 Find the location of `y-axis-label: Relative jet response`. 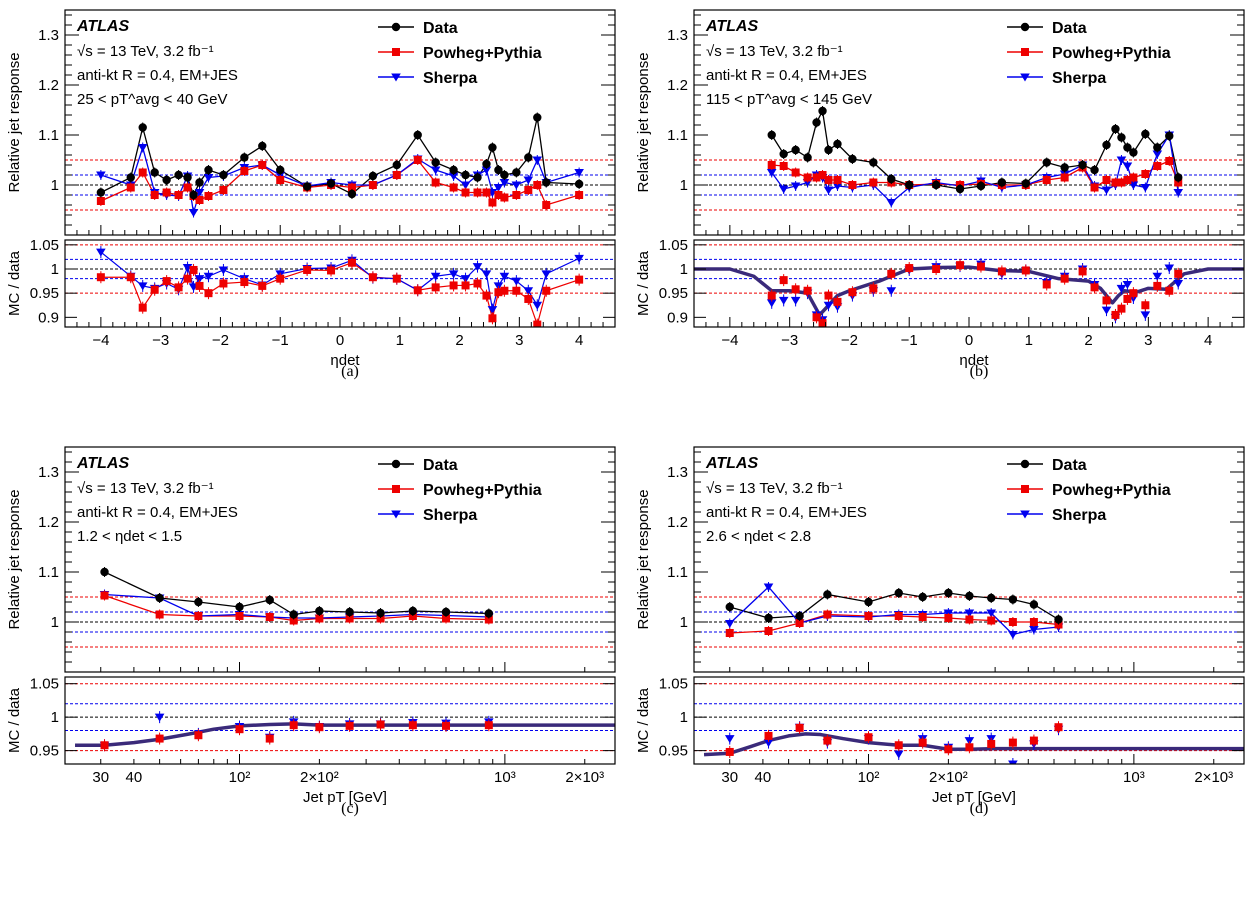

y-axis-label: Relative jet response is located at coordinates (14, 122).